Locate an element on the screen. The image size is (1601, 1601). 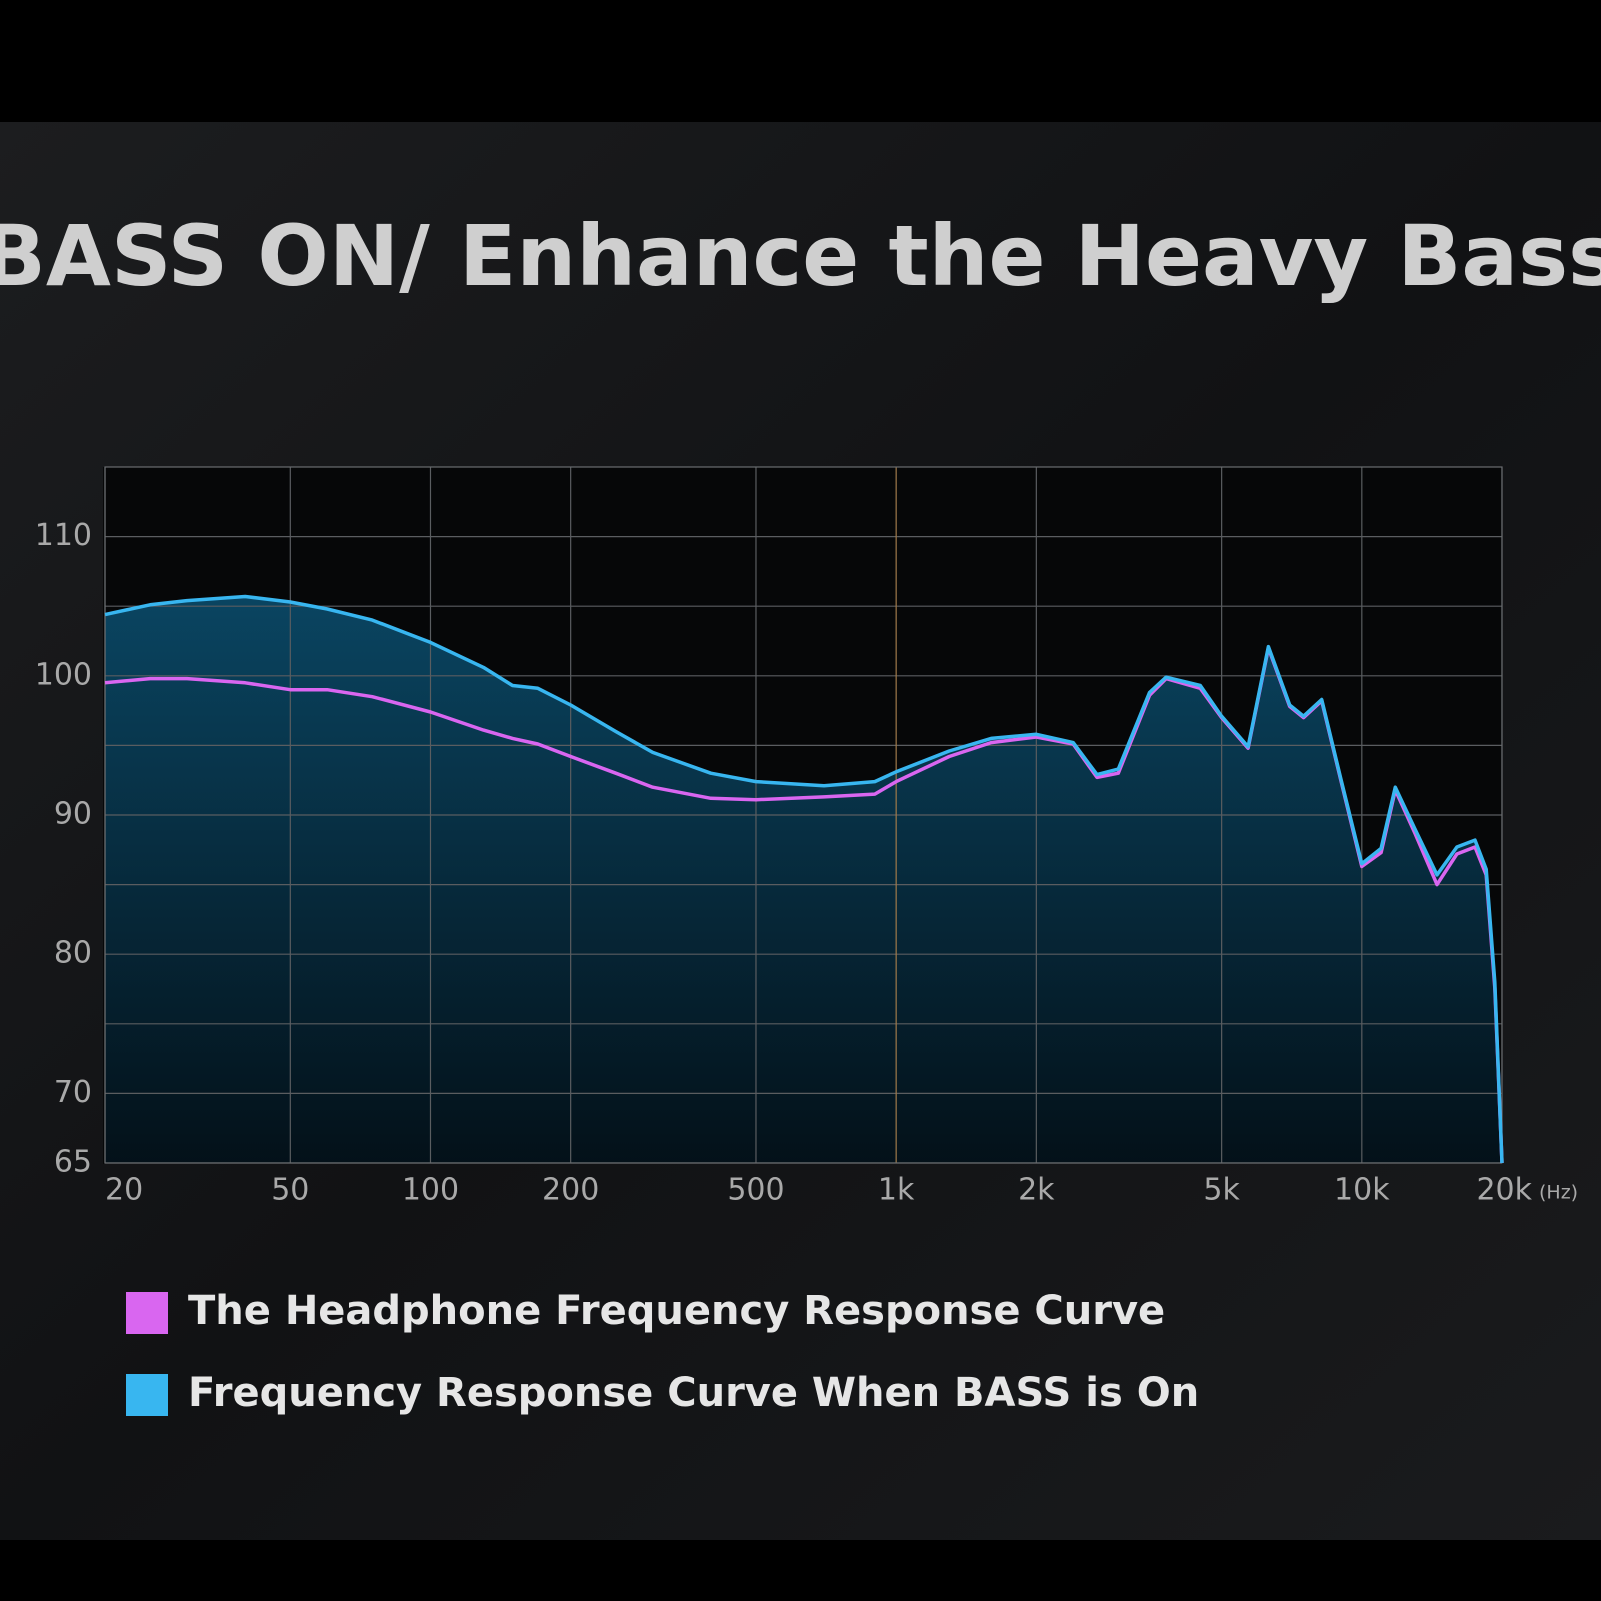
y-tick-label: 100 is located at coordinates (63, 674).